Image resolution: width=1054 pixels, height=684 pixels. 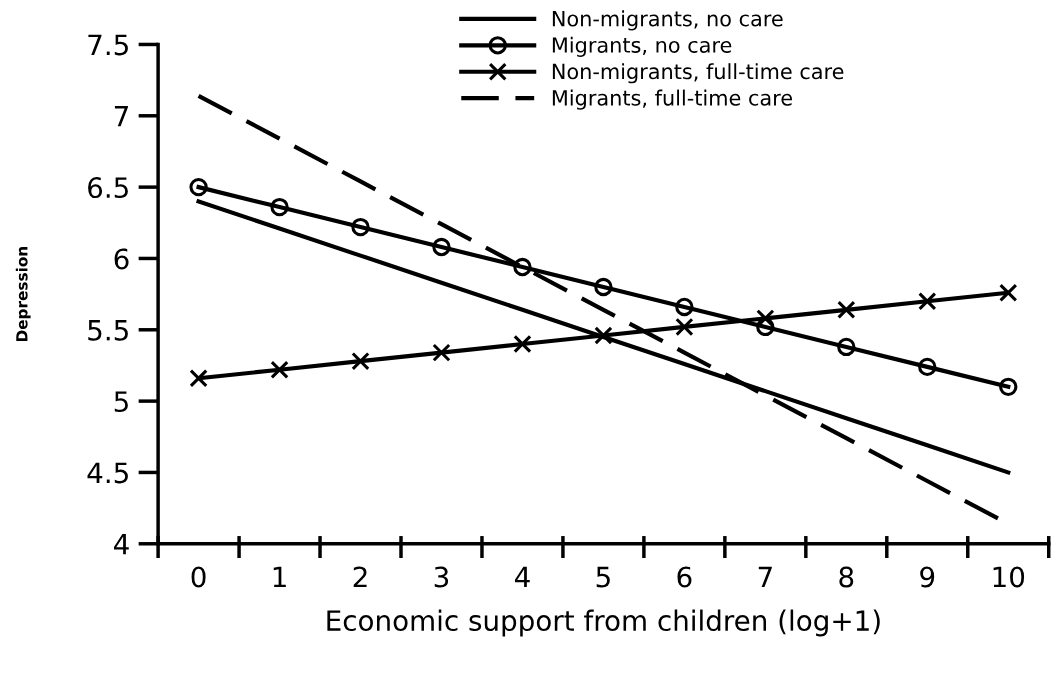 What do you see at coordinates (198, 577) in the screenshot?
I see `x-tick-label: 0` at bounding box center [198, 577].